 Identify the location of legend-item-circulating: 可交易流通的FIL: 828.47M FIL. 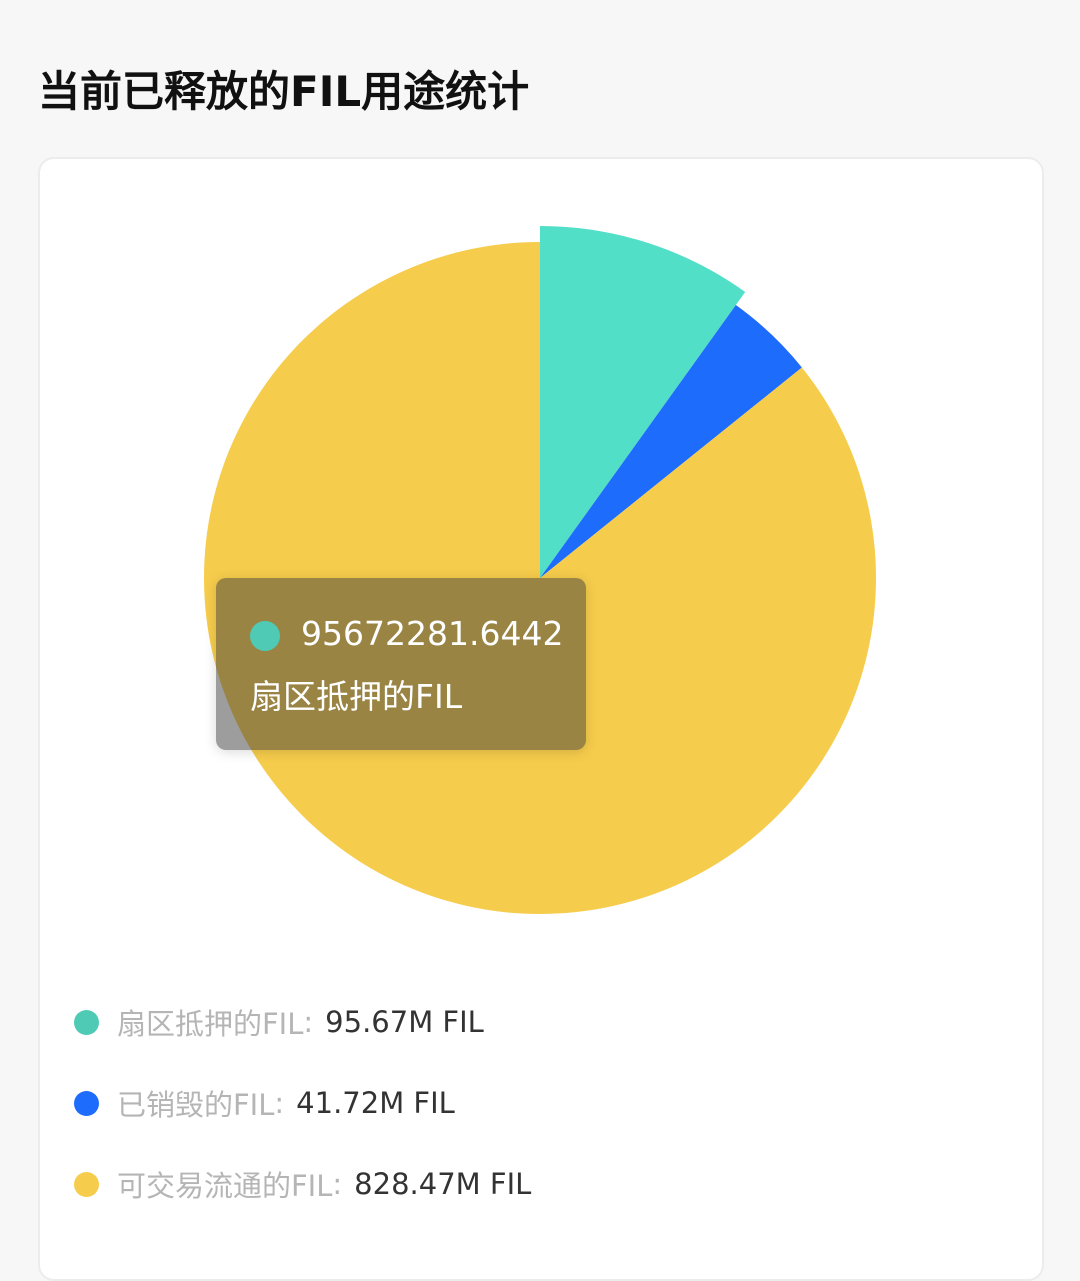
(302, 1184).